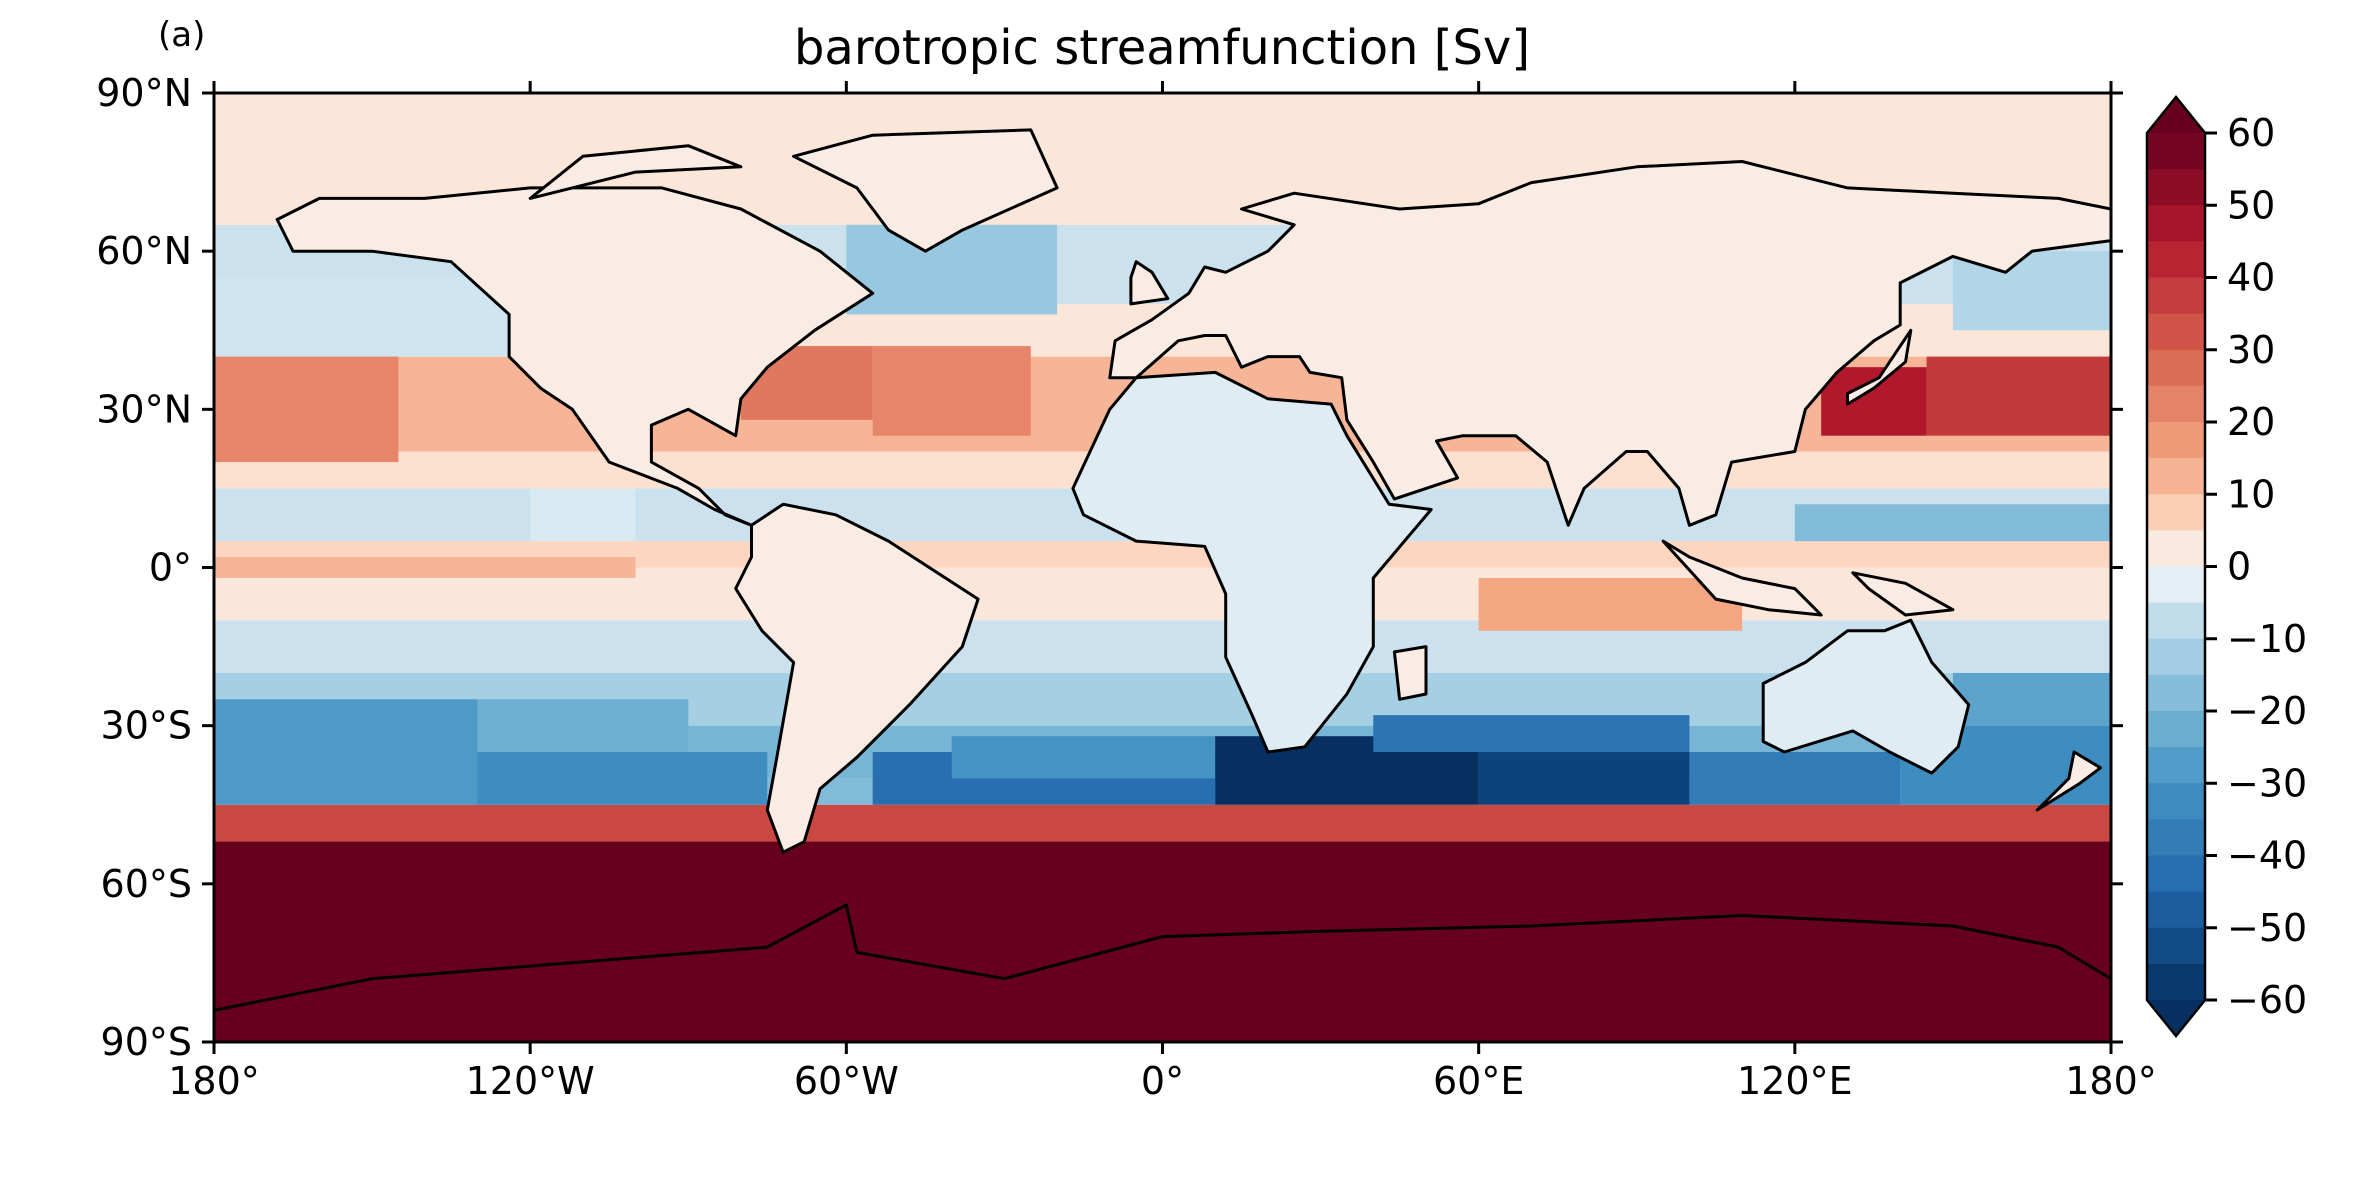  What do you see at coordinates (1903, 594) in the screenshot?
I see `continent-new-guinea` at bounding box center [1903, 594].